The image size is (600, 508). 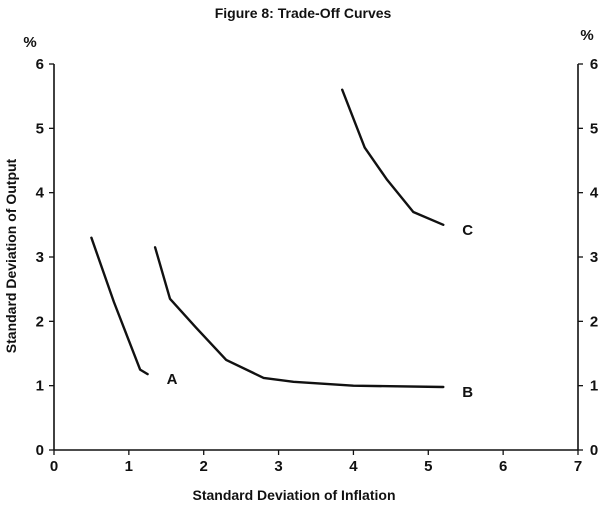 I want to click on y-unit-label-right: %, so click(x=586, y=35).